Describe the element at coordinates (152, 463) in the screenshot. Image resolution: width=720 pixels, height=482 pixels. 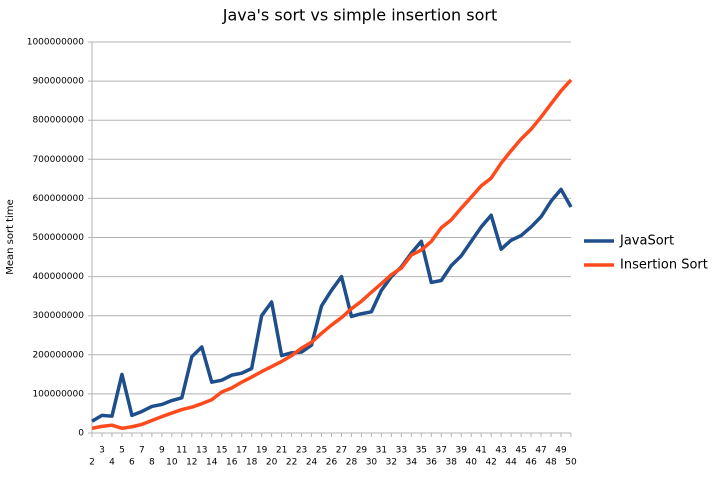
I see `x-tick-label: 8` at that location.